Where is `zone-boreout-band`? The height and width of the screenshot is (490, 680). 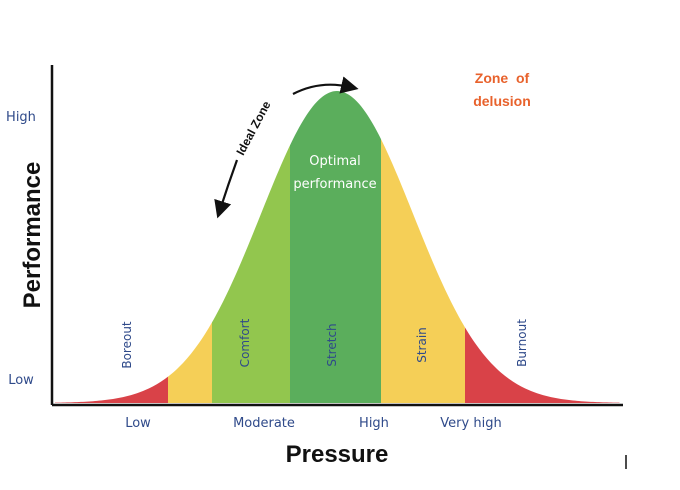
zone-boreout-band is located at coordinates (111, 247).